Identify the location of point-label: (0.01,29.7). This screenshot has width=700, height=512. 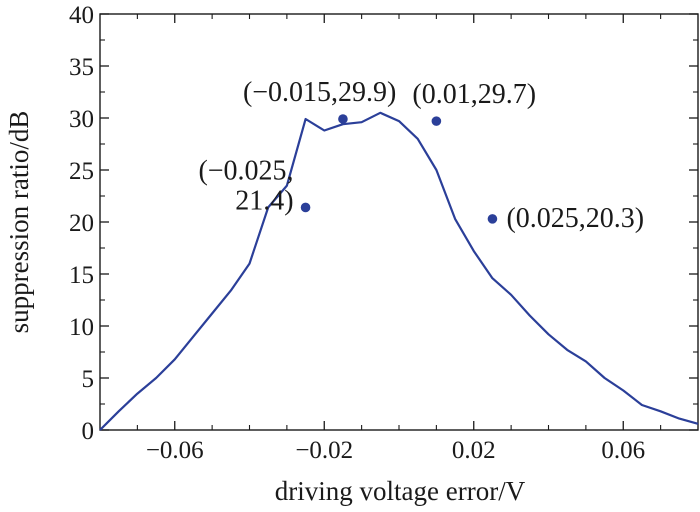
(474, 94).